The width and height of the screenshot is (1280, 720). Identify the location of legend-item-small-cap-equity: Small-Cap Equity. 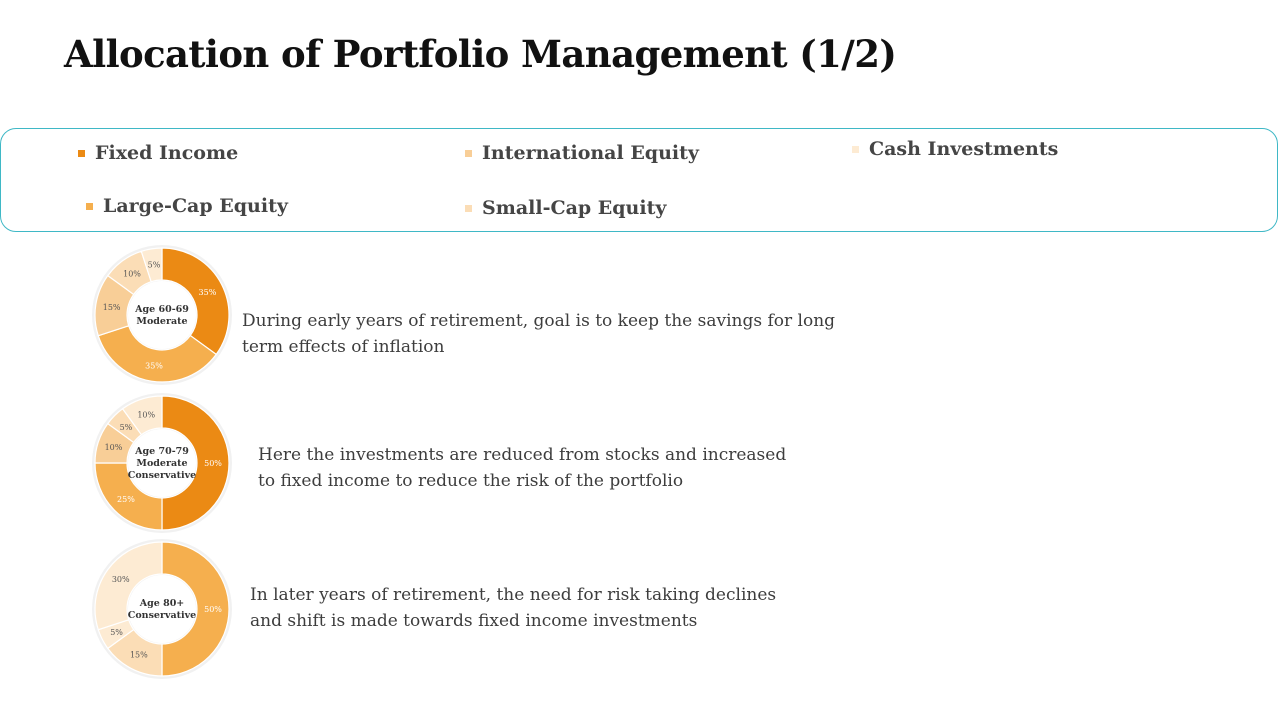
(565, 208).